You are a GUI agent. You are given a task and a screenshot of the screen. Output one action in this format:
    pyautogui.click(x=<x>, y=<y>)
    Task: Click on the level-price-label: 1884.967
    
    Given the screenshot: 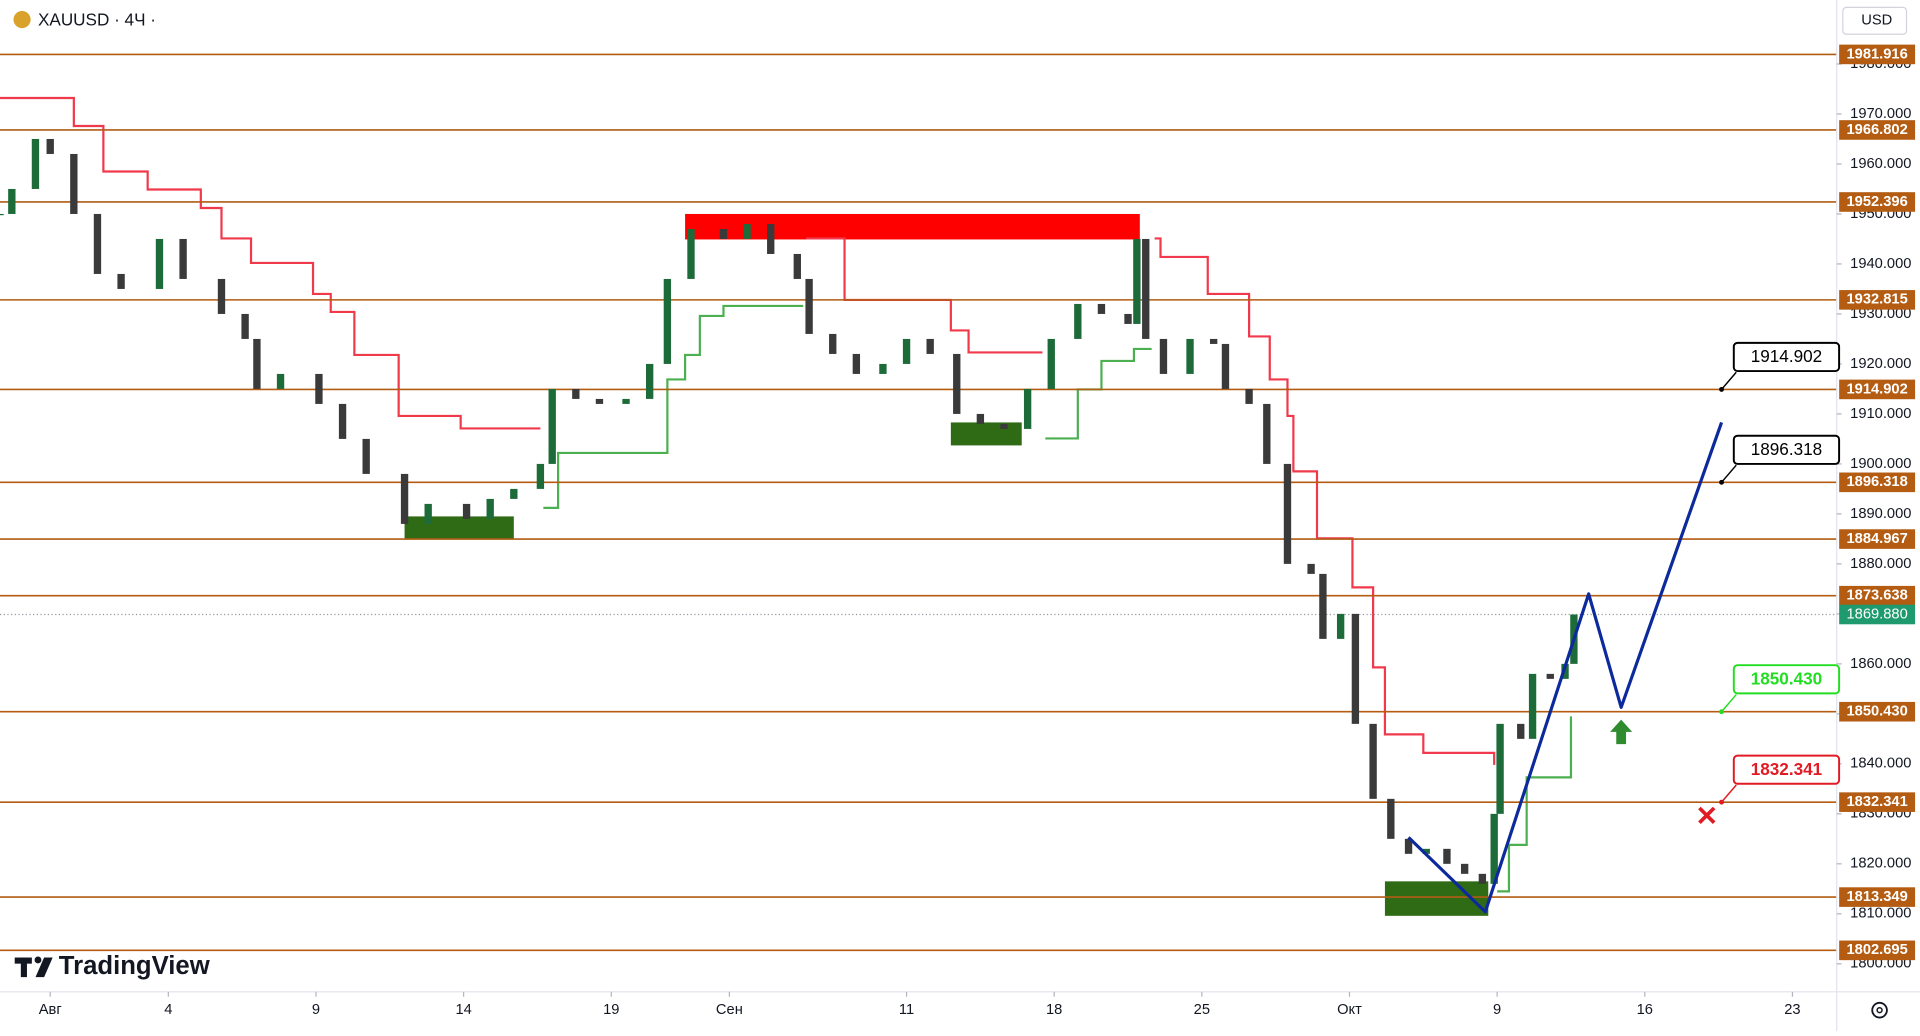 What is the action you would take?
    pyautogui.click(x=1876, y=539)
    